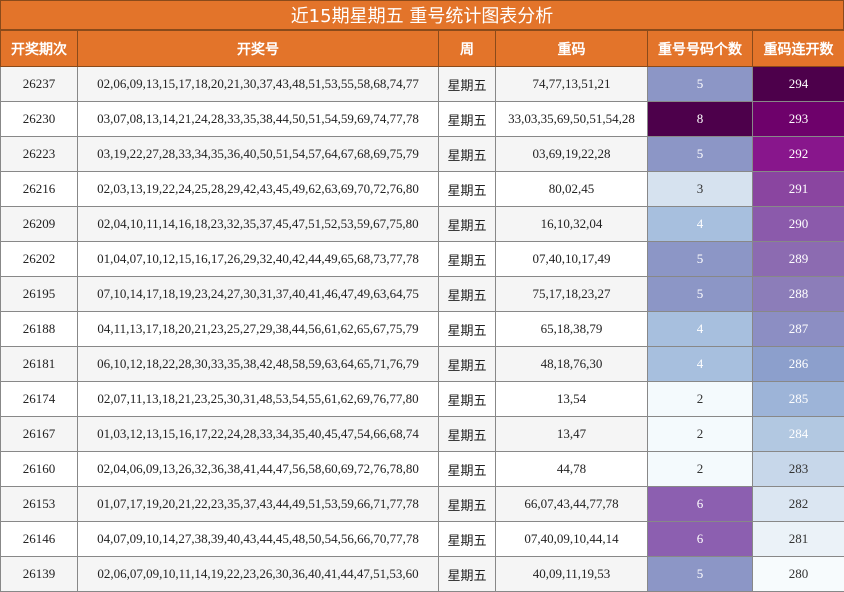  Describe the element at coordinates (39, 119) in the screenshot. I see `cell-period: 26230` at that location.